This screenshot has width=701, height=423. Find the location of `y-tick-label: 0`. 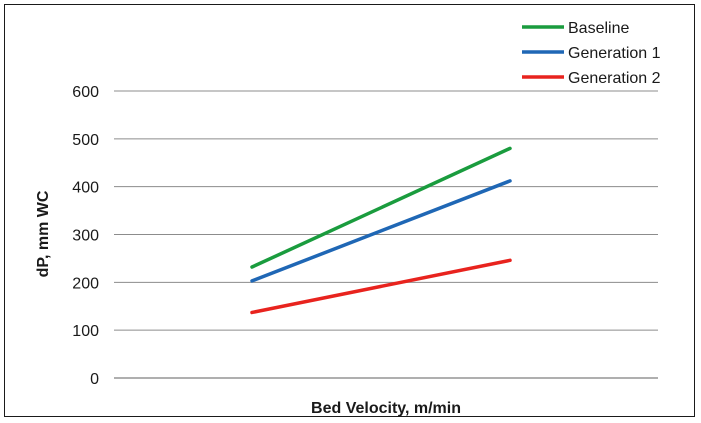

y-tick-label: 0 is located at coordinates (94, 379).